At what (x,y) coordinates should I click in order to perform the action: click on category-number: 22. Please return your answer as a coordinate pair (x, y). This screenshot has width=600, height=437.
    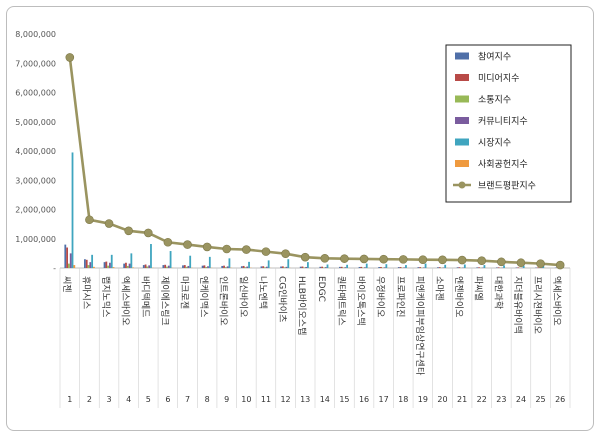
    Looking at the image, I should click on (482, 399).